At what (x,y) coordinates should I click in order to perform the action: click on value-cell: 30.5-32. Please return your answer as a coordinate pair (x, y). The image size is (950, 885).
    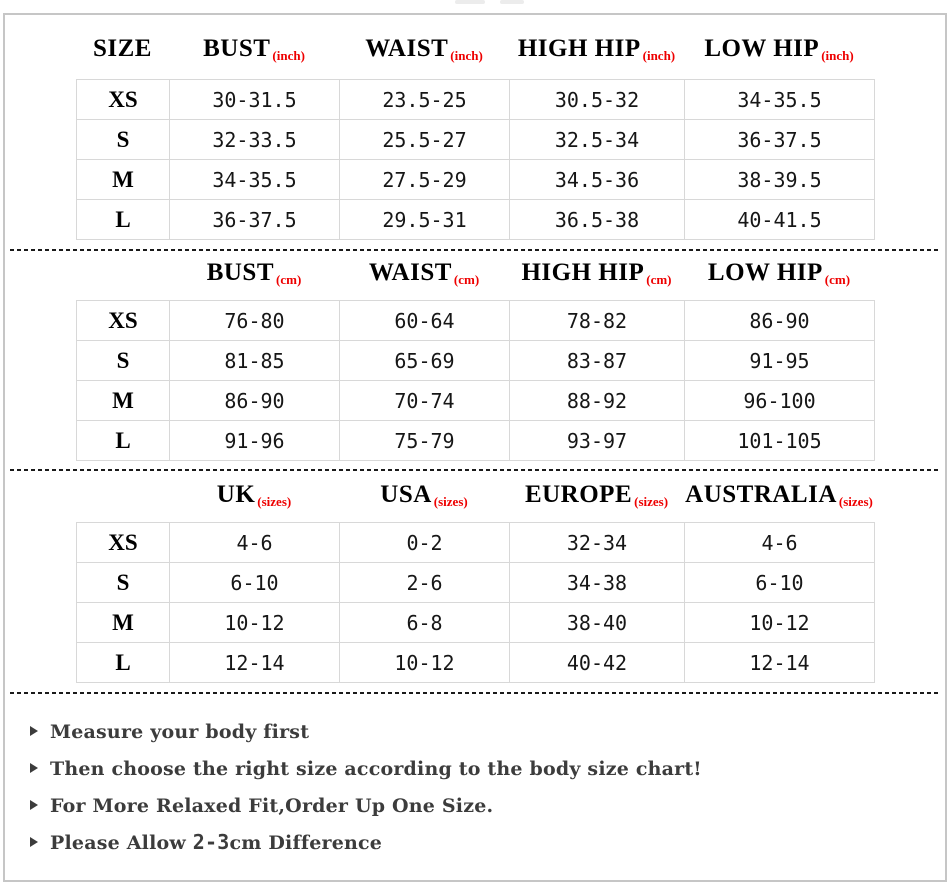
    Looking at the image, I should click on (597, 99).